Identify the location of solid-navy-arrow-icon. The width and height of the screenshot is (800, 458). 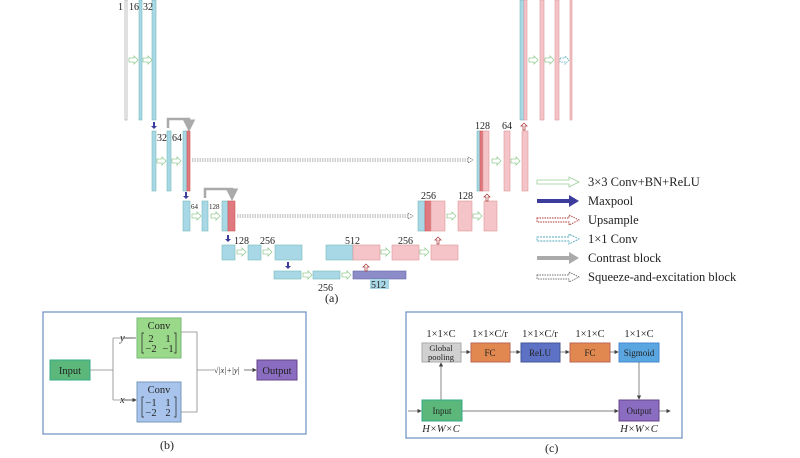
(558, 201).